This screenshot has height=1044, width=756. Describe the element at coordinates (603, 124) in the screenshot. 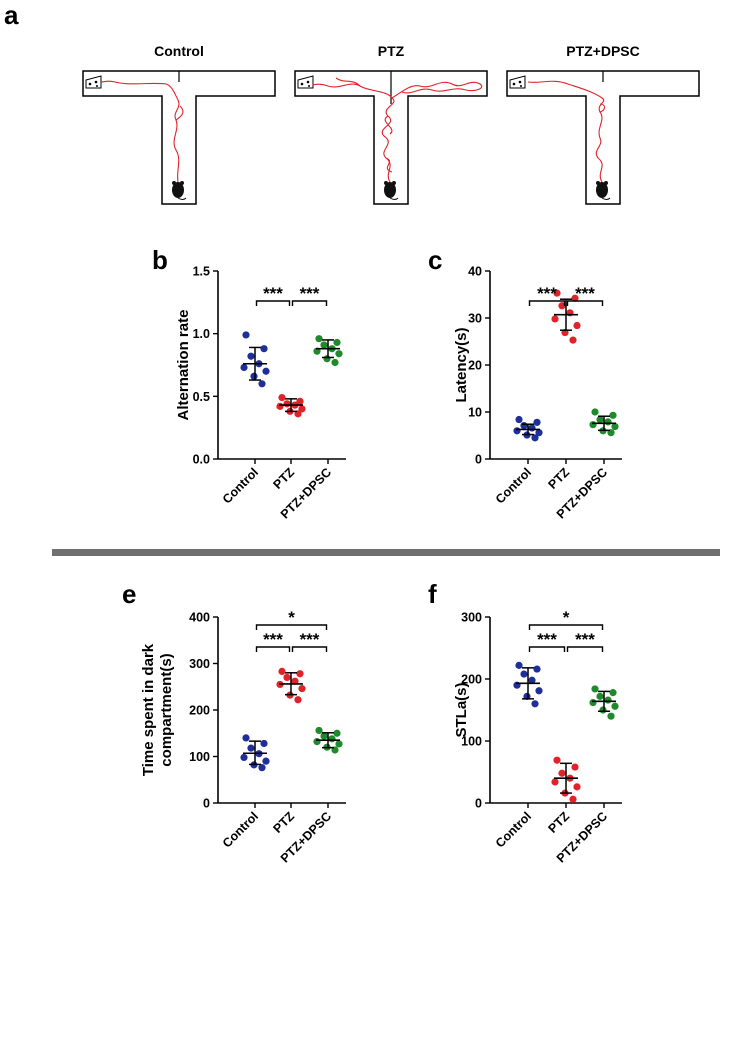

I see `maze-ptz-dpsc: PTZ+DPSC` at that location.